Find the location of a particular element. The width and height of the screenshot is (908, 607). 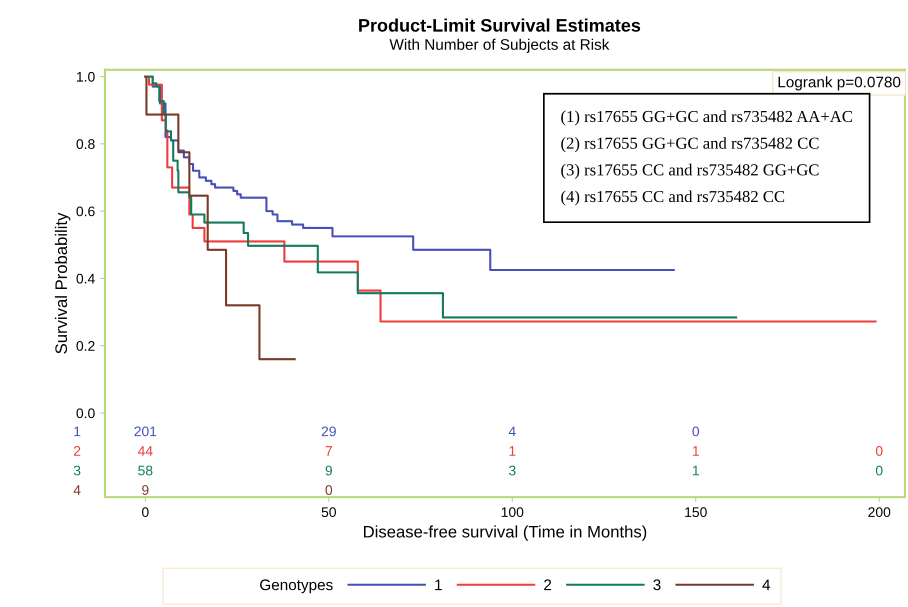

x-tick-label: 50 is located at coordinates (329, 512).